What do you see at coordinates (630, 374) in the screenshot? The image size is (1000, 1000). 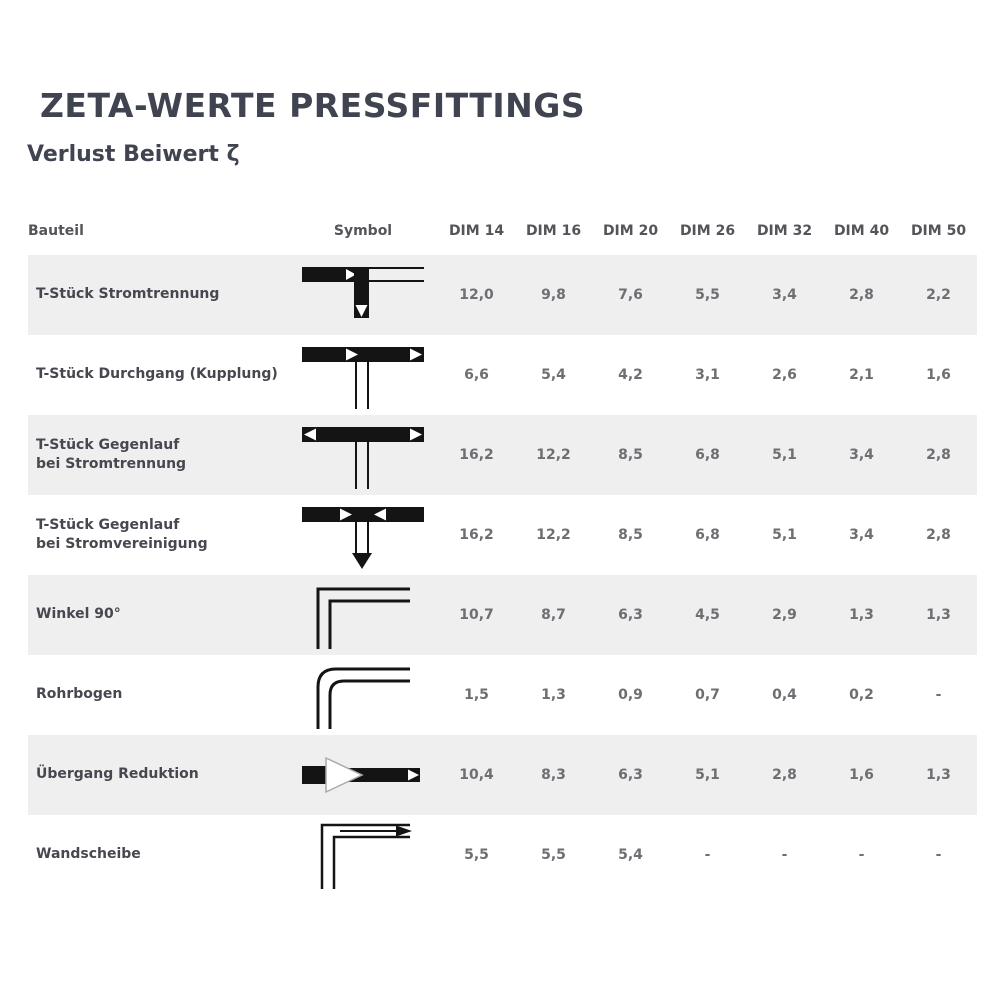 I see `zeta-value: 4,2` at bounding box center [630, 374].